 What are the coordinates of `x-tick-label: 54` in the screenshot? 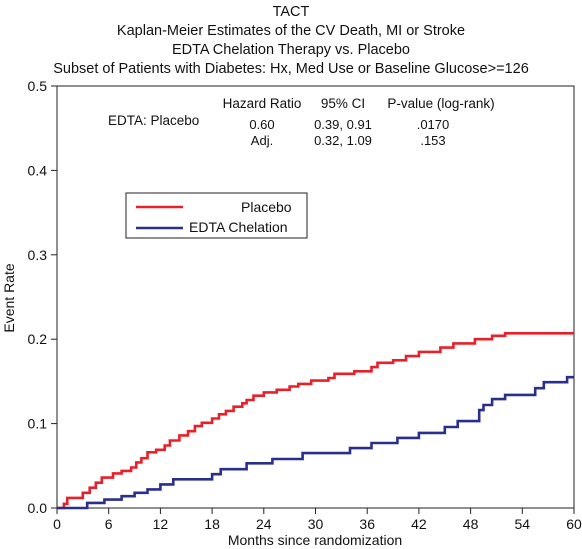 It's located at (523, 524).